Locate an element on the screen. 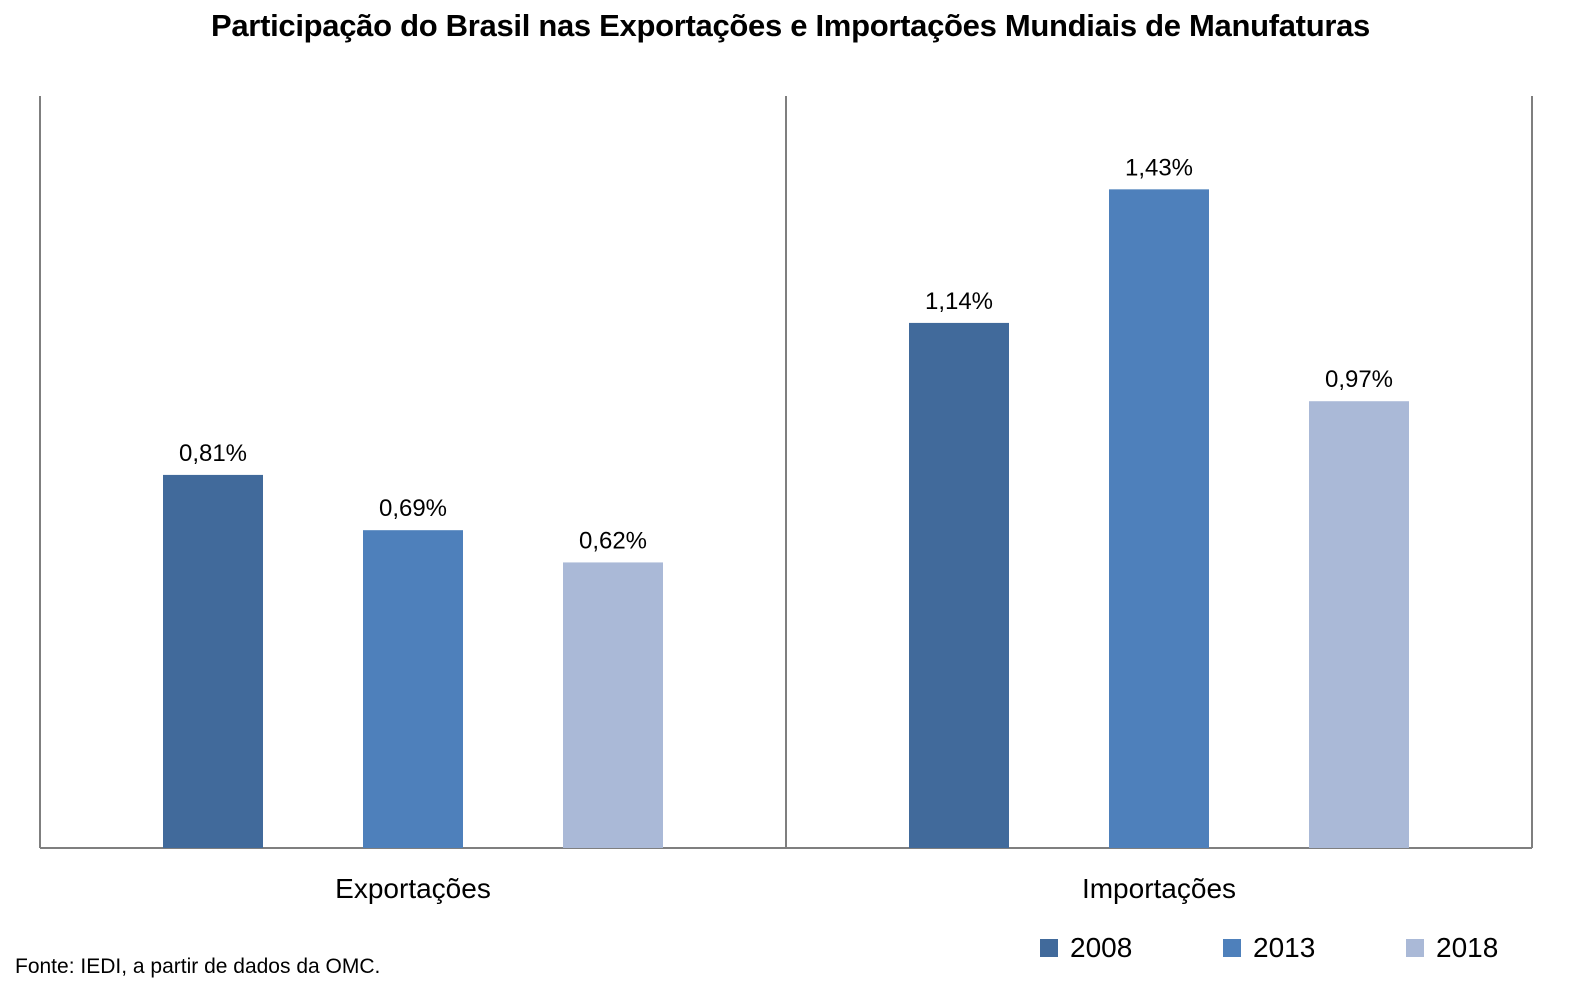  legend-label: 2008 is located at coordinates (1101, 947).